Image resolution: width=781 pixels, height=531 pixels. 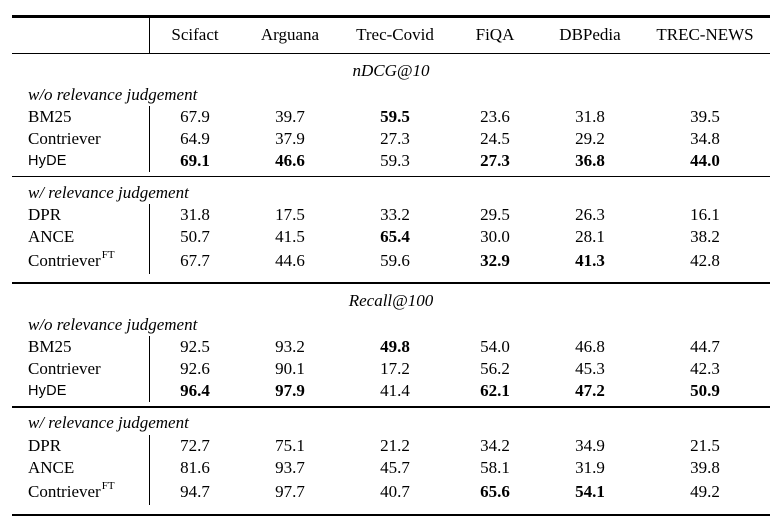 I want to click on value-cell: 32.9, so click(x=495, y=261).